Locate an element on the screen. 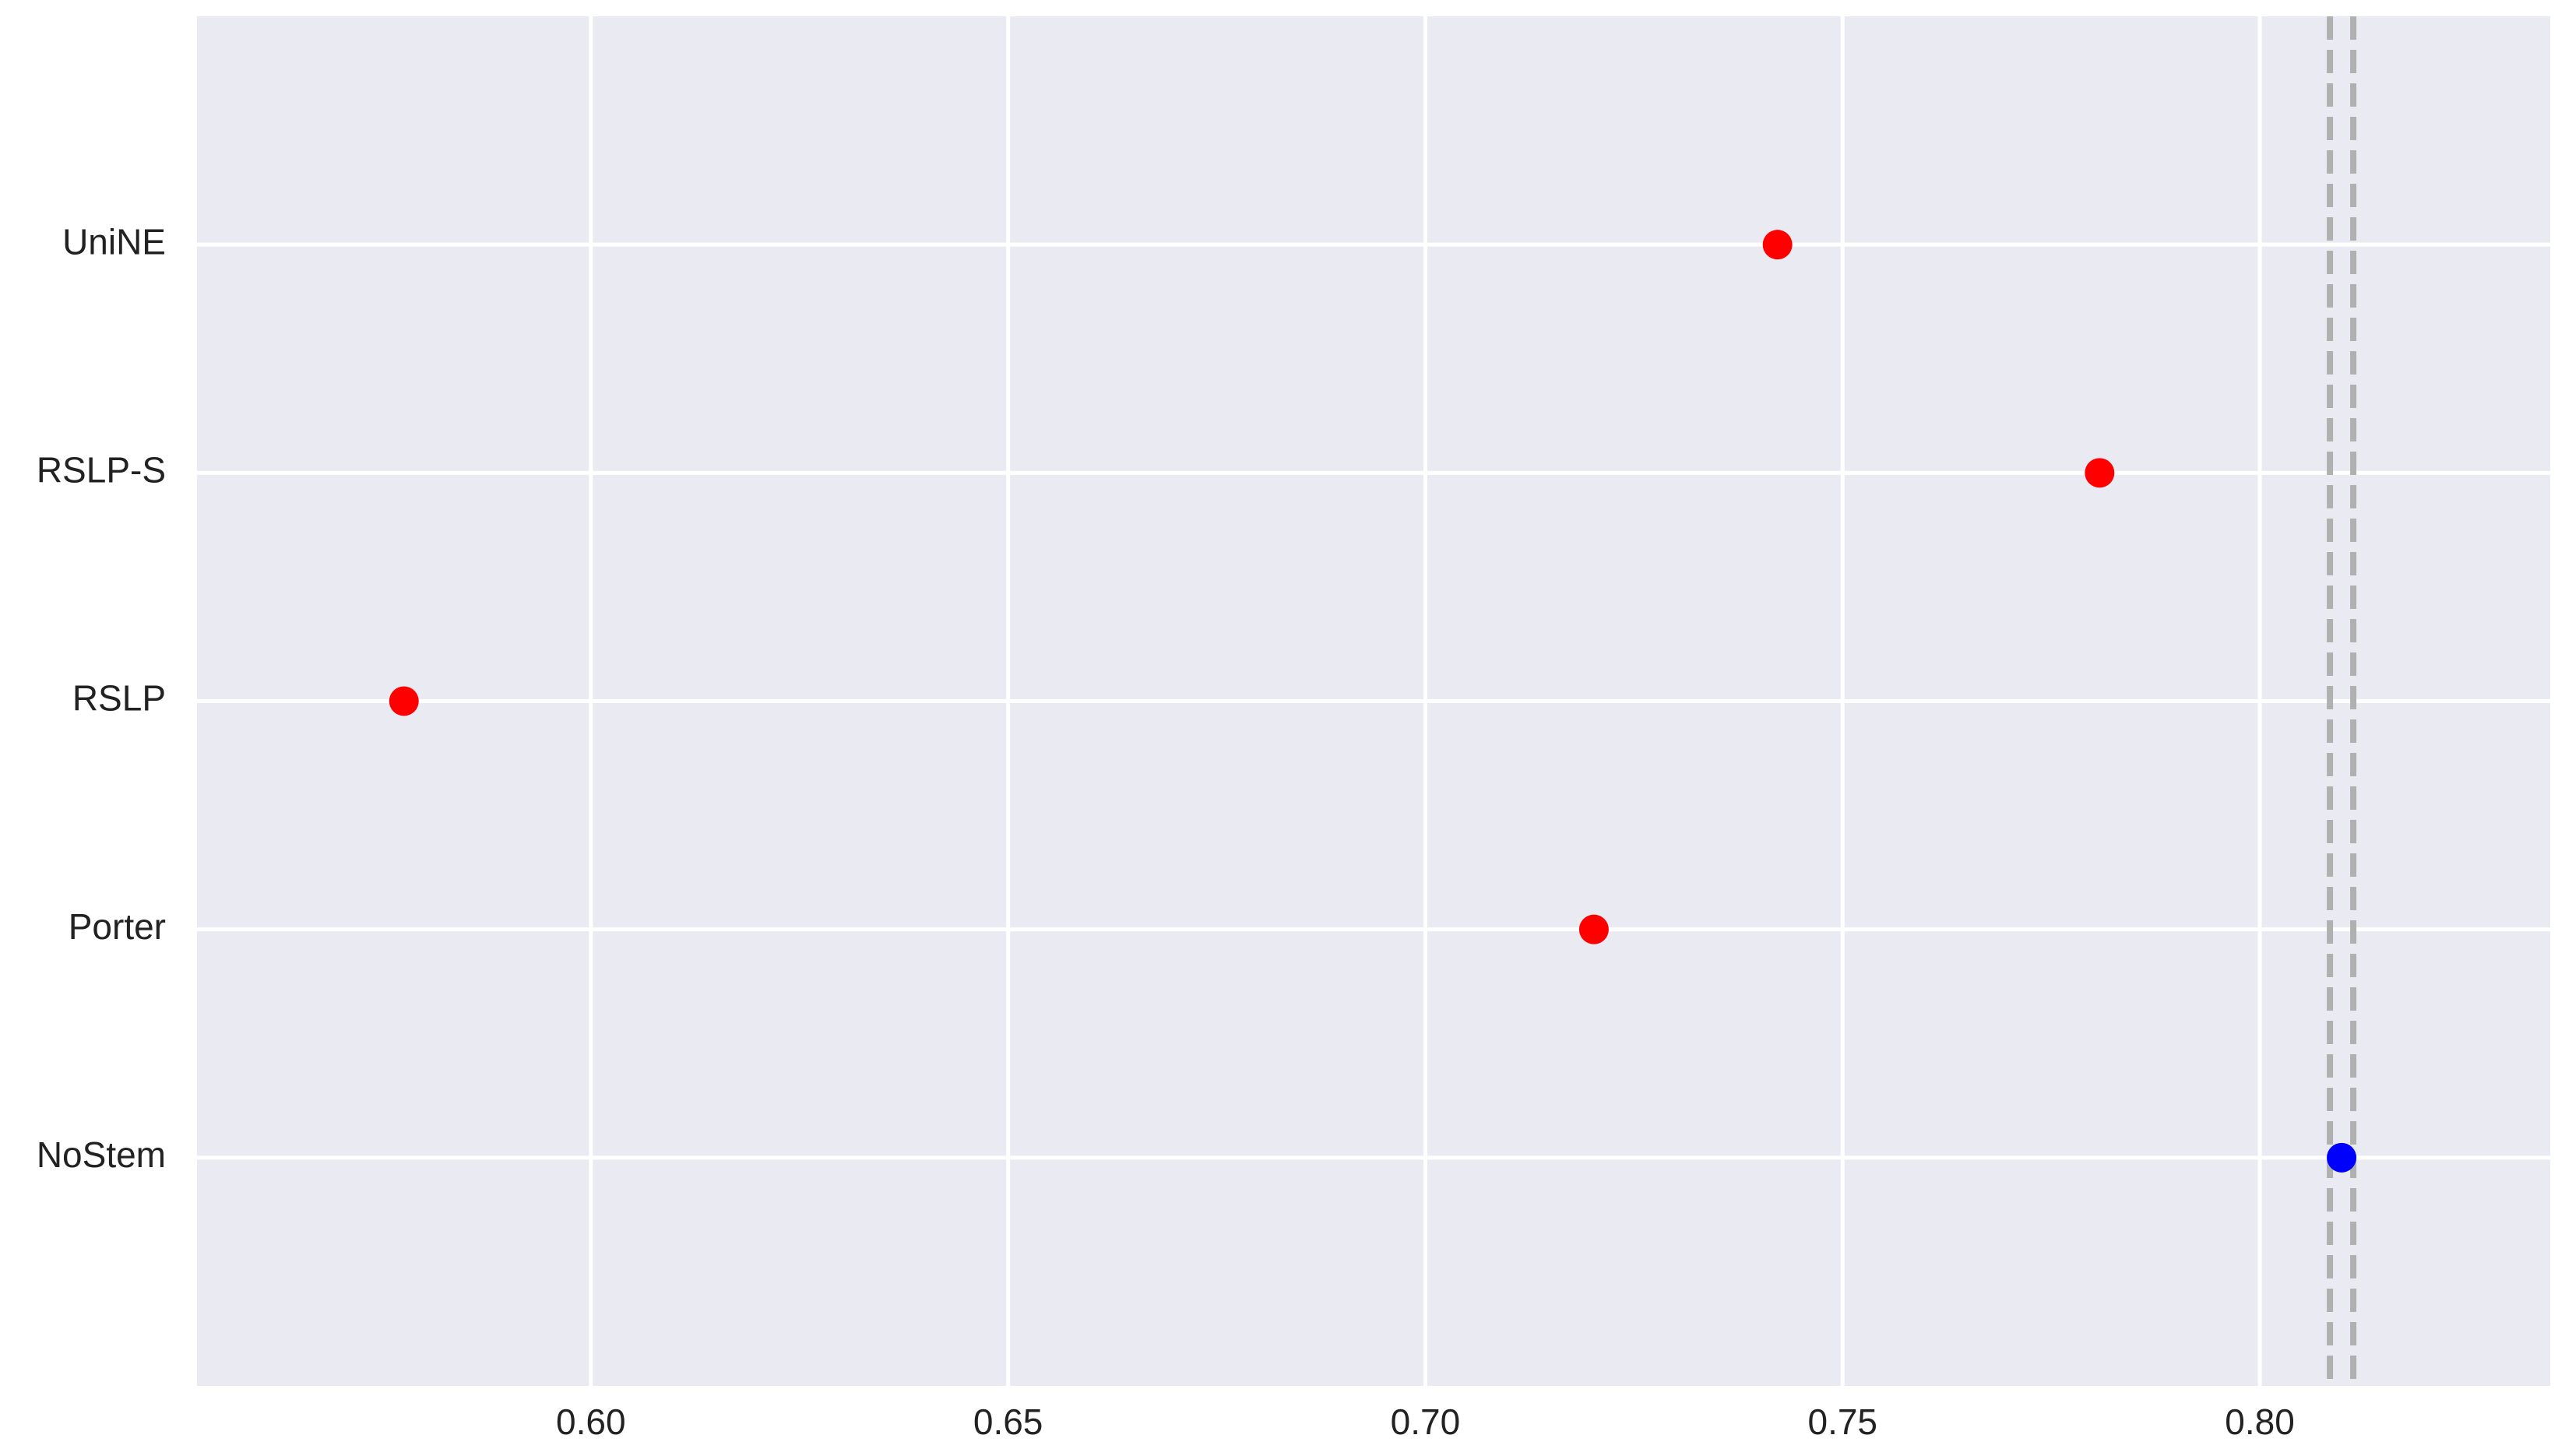  x-tick-label: 0.70 is located at coordinates (1426, 1421).